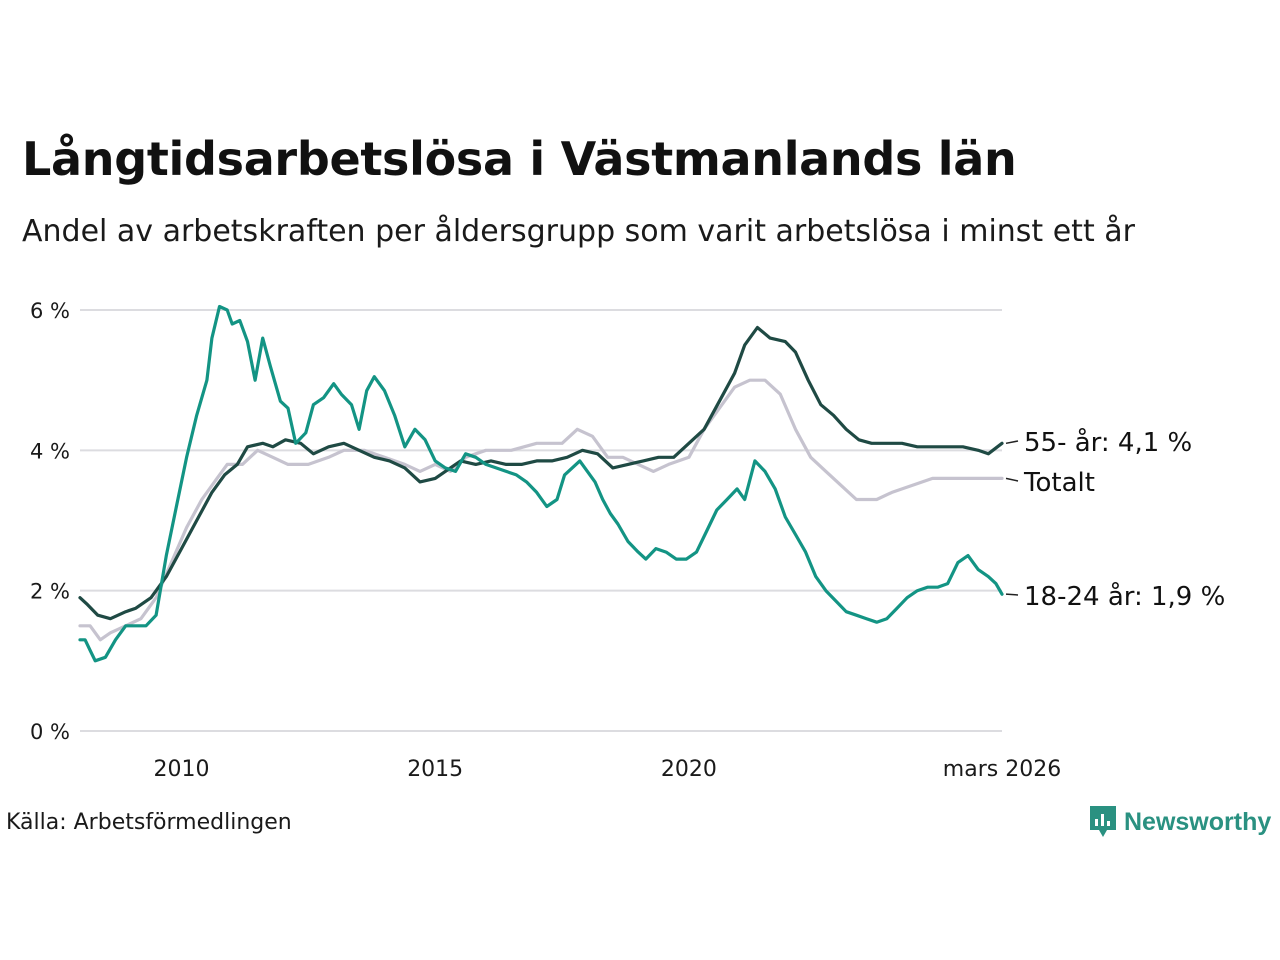  What do you see at coordinates (50, 732) in the screenshot?
I see `y-tick-label: 0 %` at bounding box center [50, 732].